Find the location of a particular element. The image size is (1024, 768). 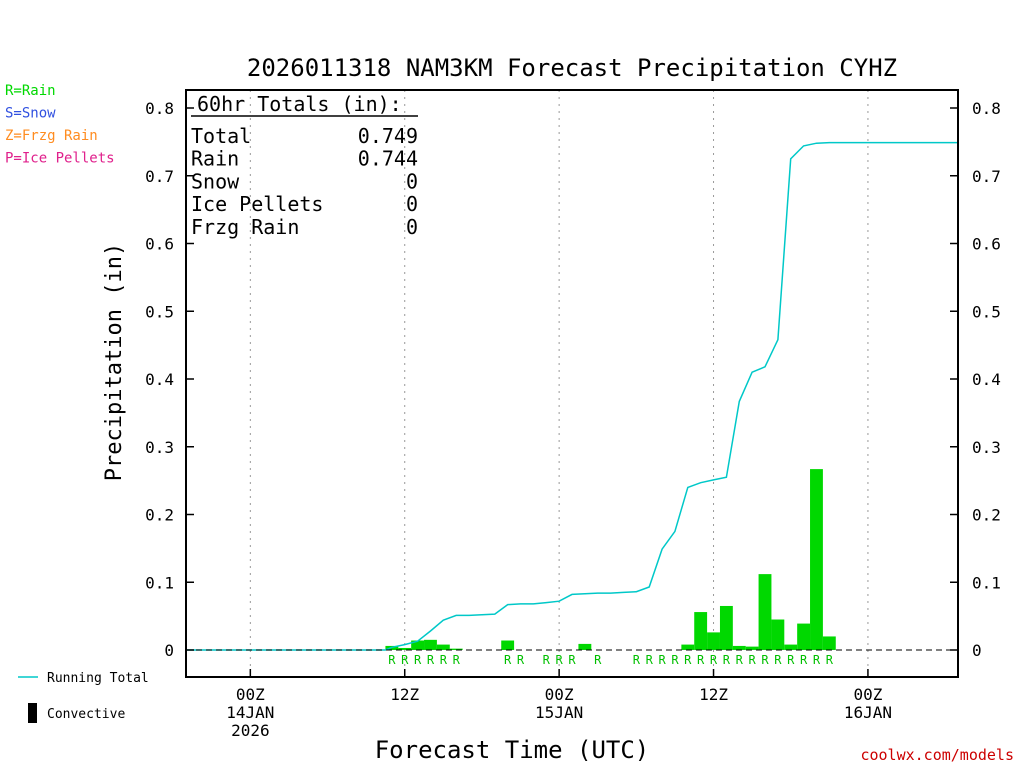

y-tick-label-right: 0.6 is located at coordinates (986, 244).